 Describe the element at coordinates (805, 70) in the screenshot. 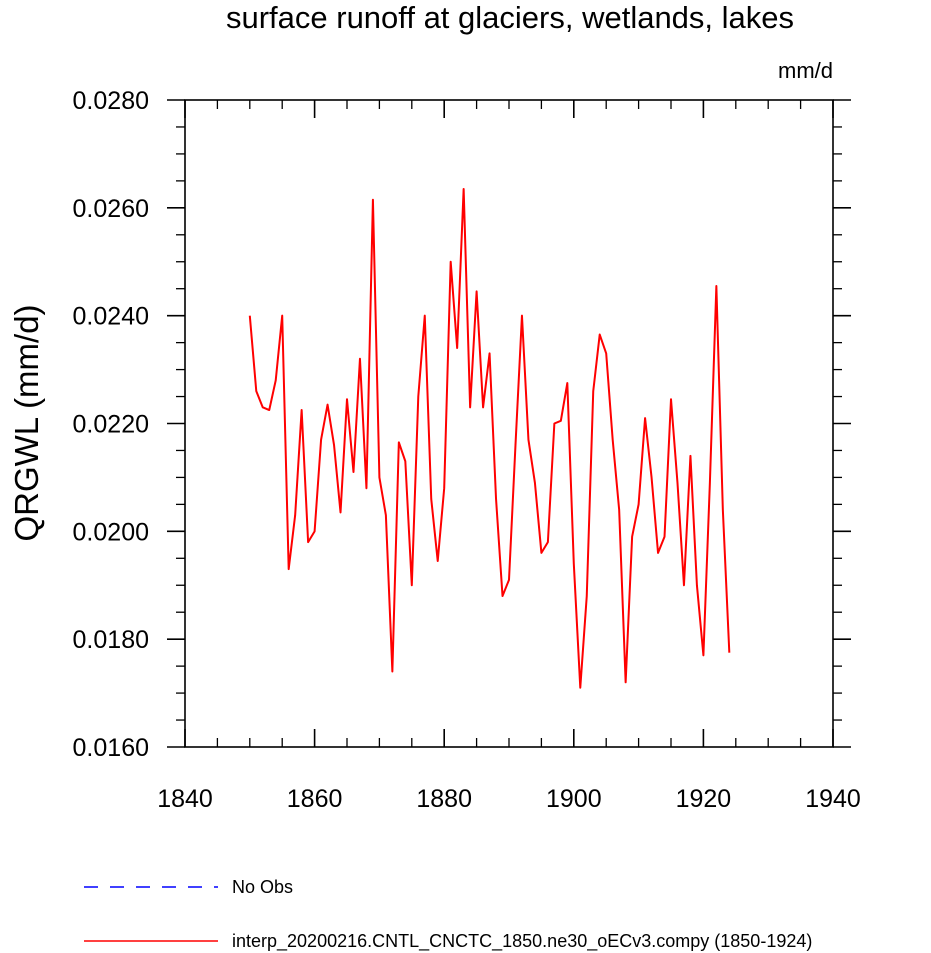

I see `units-label: mm/d` at that location.